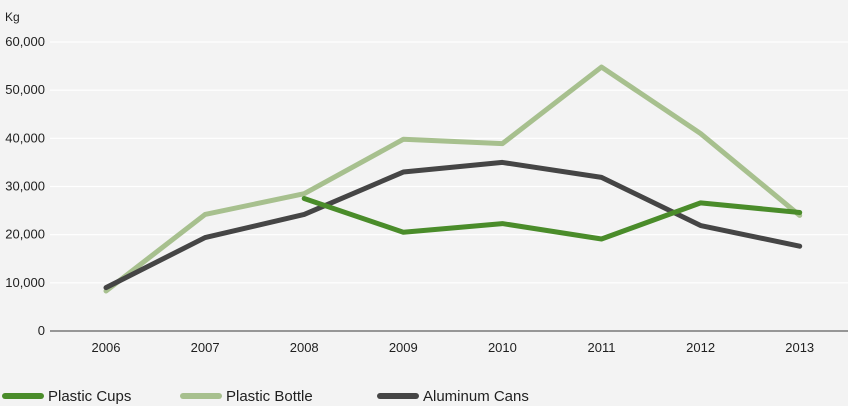  I want to click on legend-label: Plastic Cups, so click(89, 396).